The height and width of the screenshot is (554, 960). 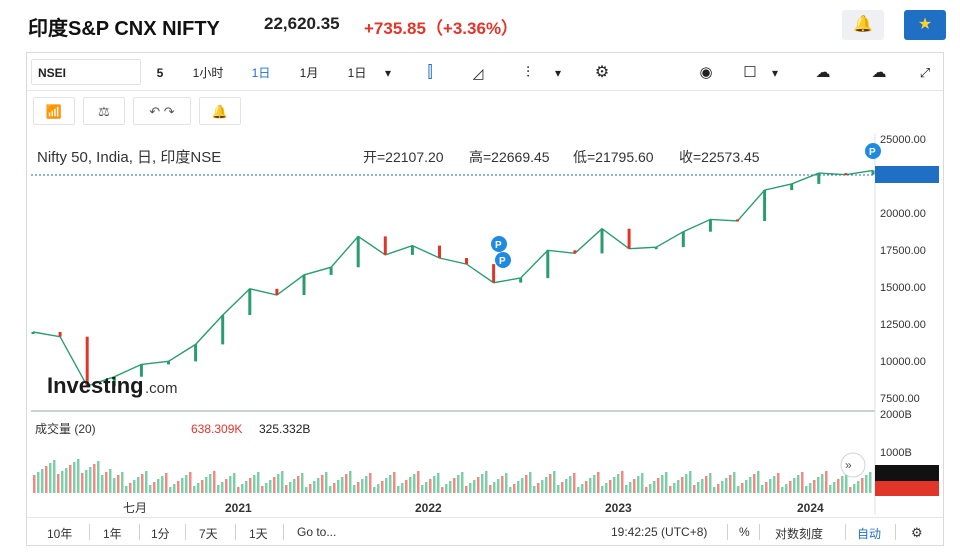 What do you see at coordinates (430, 72) in the screenshot?
I see `candles-chart-icon: ⫿` at bounding box center [430, 72].